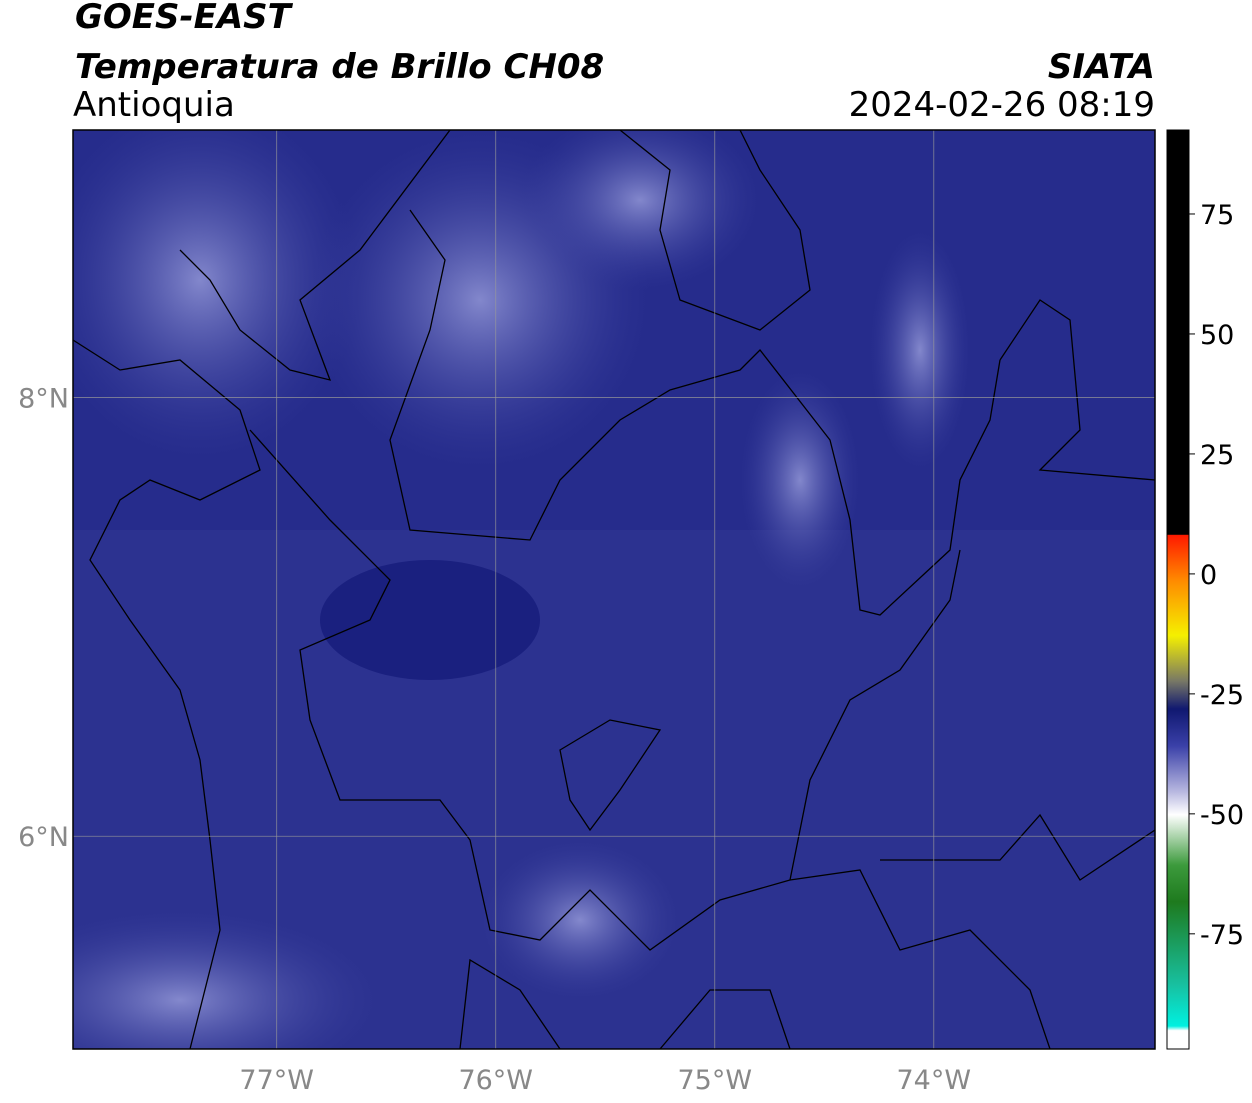 This screenshot has width=1252, height=1103. I want to click on source-title: GOES-EAST, so click(184, 18).